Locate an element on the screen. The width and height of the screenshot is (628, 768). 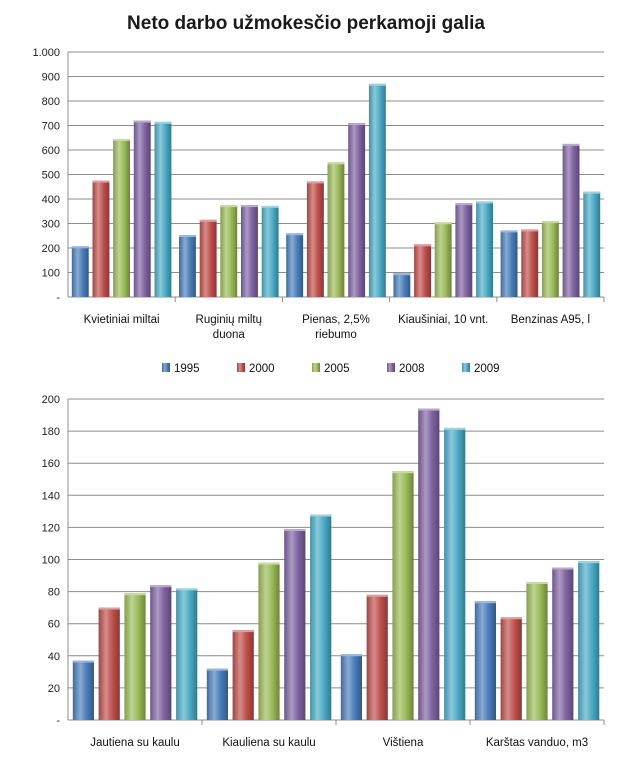
legend-swatch-2005 is located at coordinates (316, 367).